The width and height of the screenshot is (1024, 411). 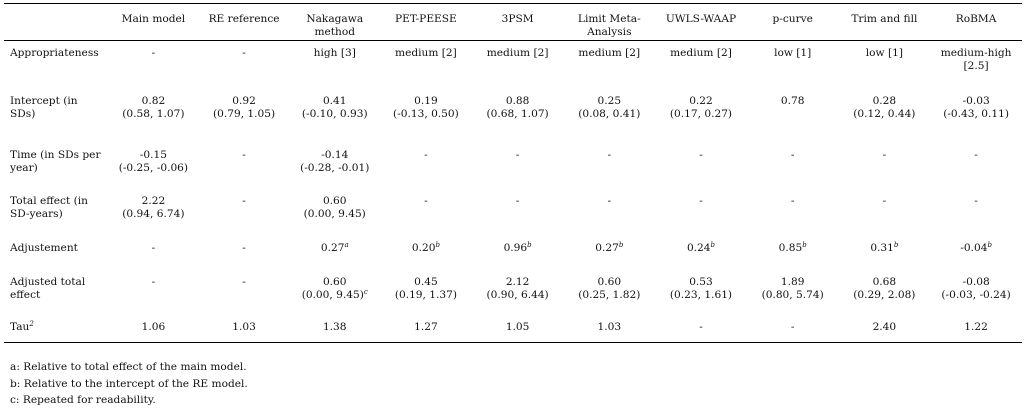 I want to click on table-cell: 0.53 (0.23, 1.61), so click(x=701, y=294).